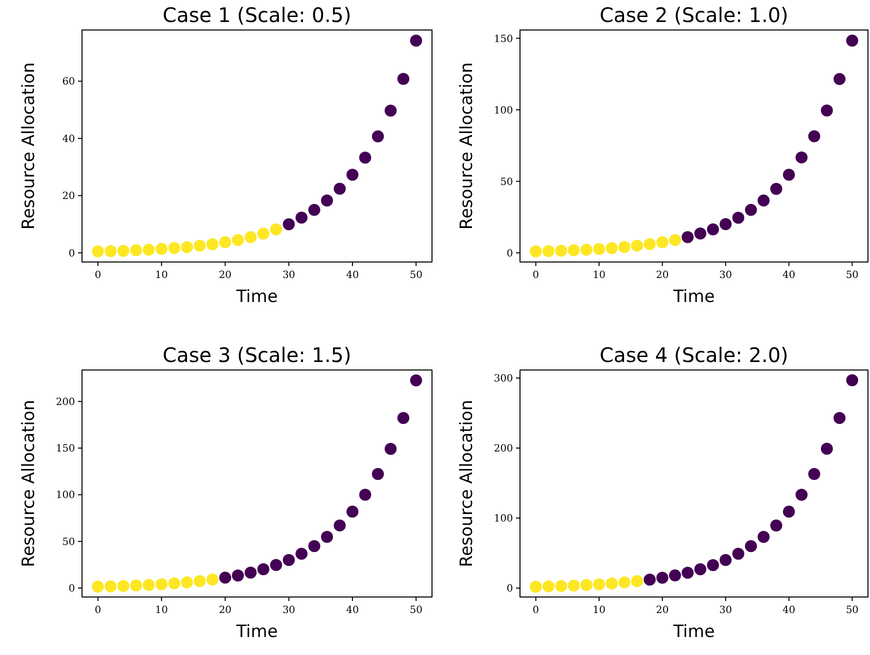  Describe the element at coordinates (694, 15) in the screenshot. I see `chart-title: Case 2 (Scale: 1.0)` at that location.